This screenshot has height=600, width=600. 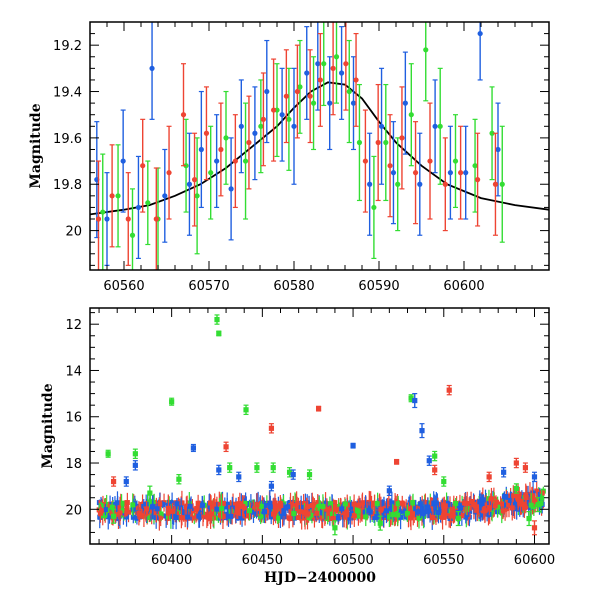 I want to click on x-tick-label: 60580, so click(x=293, y=286).